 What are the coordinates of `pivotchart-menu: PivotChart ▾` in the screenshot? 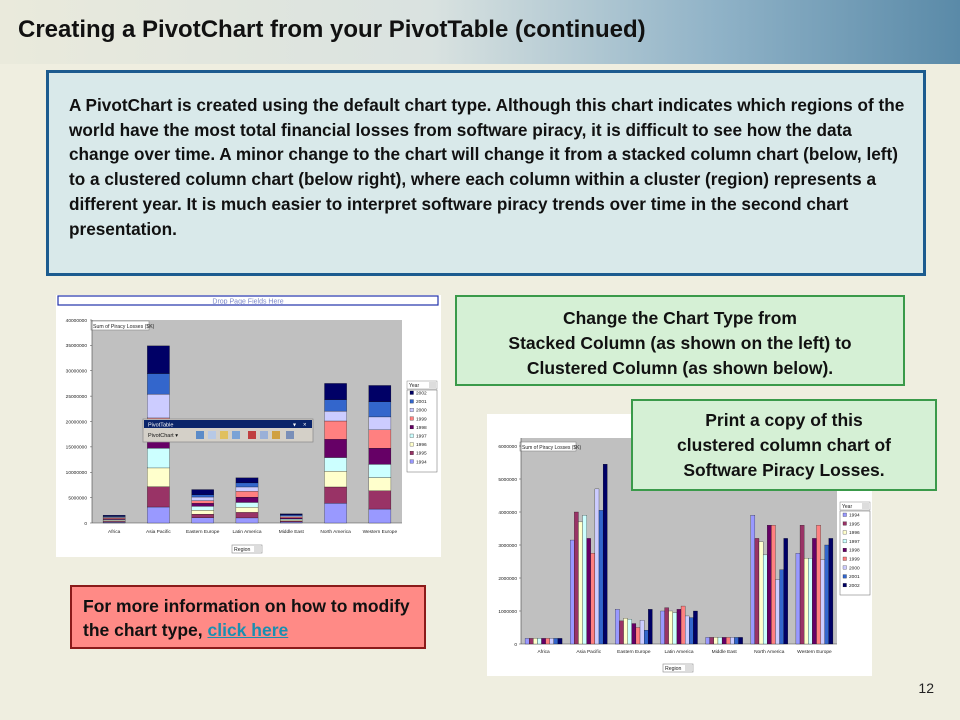 It's located at (163, 436).